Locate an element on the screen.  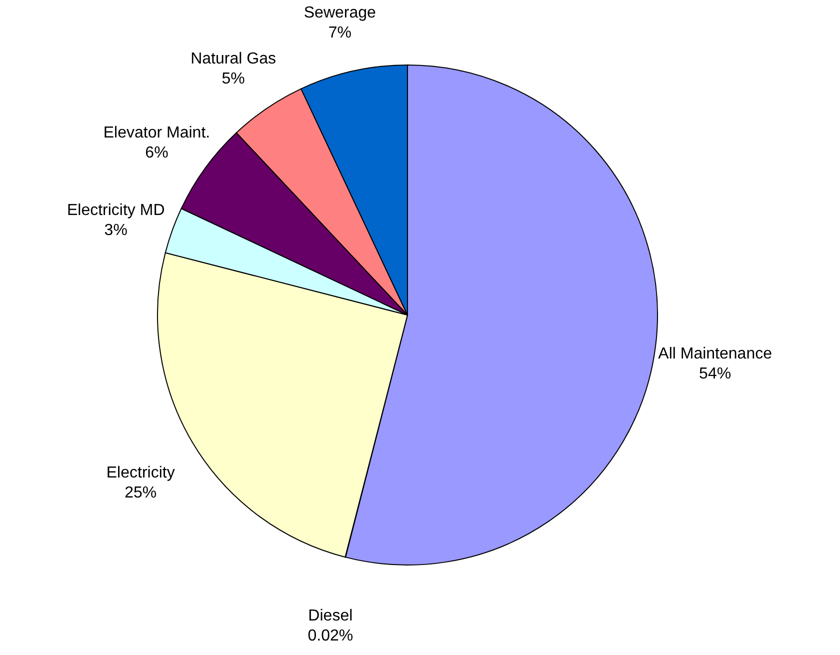
slice-label: Electricity is located at coordinates (140, 473).